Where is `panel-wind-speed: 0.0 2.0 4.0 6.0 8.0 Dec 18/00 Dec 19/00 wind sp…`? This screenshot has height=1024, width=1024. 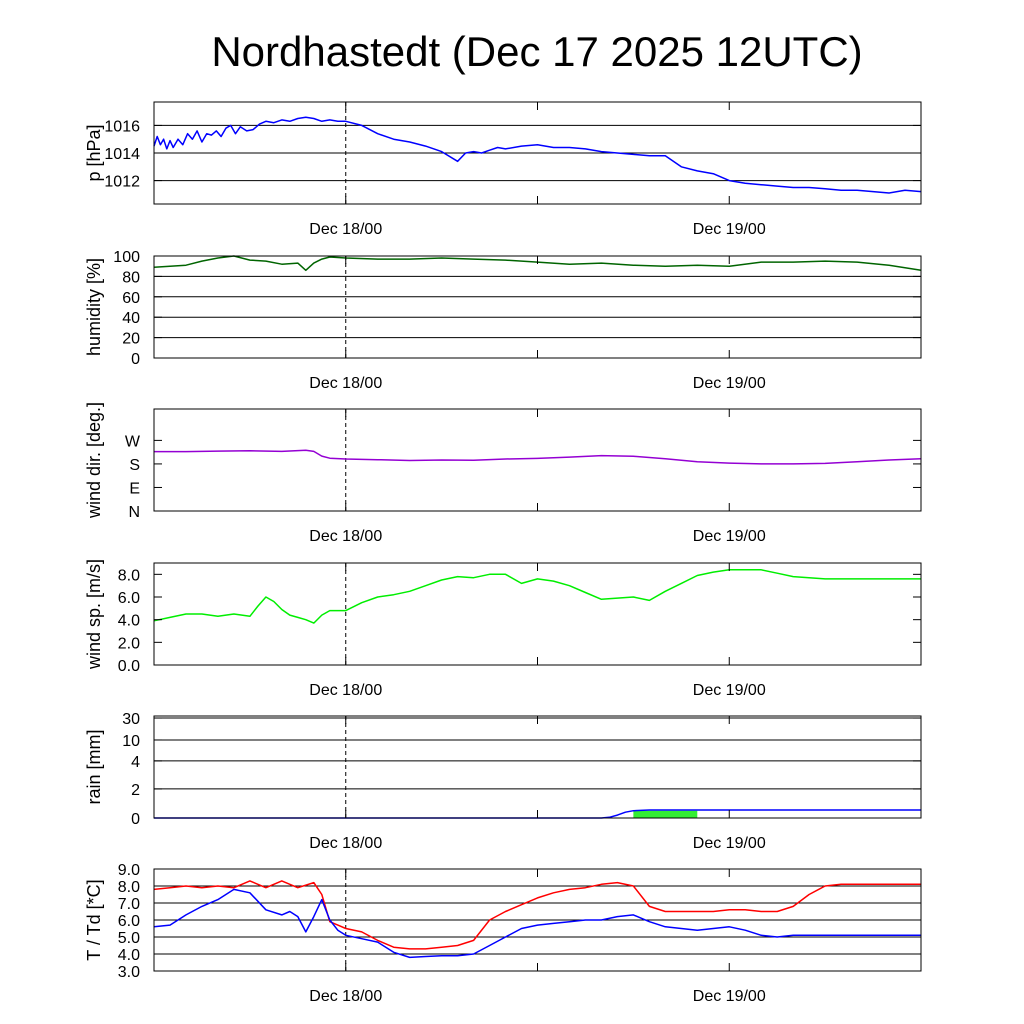
panel-wind-speed: 0.0 2.0 4.0 6.0 8.0 Dec 18/00 Dec 19/00 wind sp… is located at coordinates (503, 629).